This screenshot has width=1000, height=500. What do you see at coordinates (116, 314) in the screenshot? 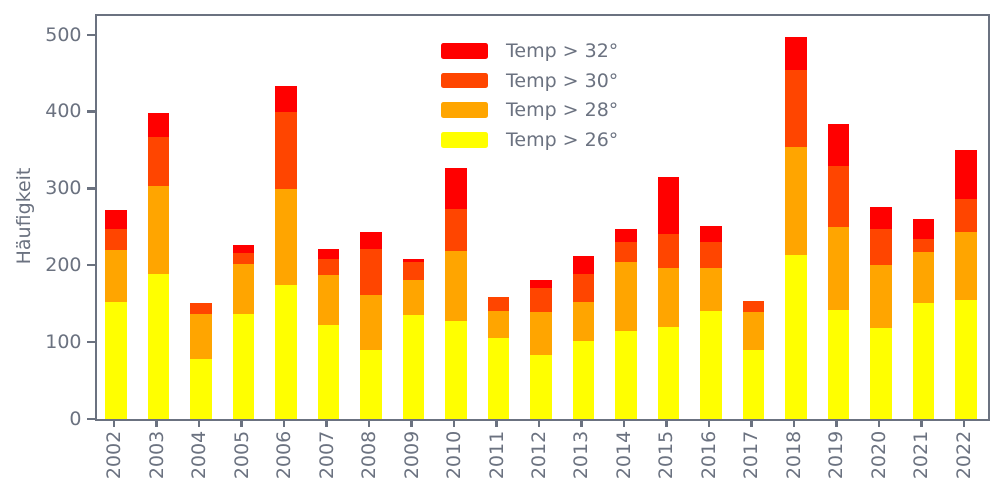
I see `bar-2002` at bounding box center [116, 314].